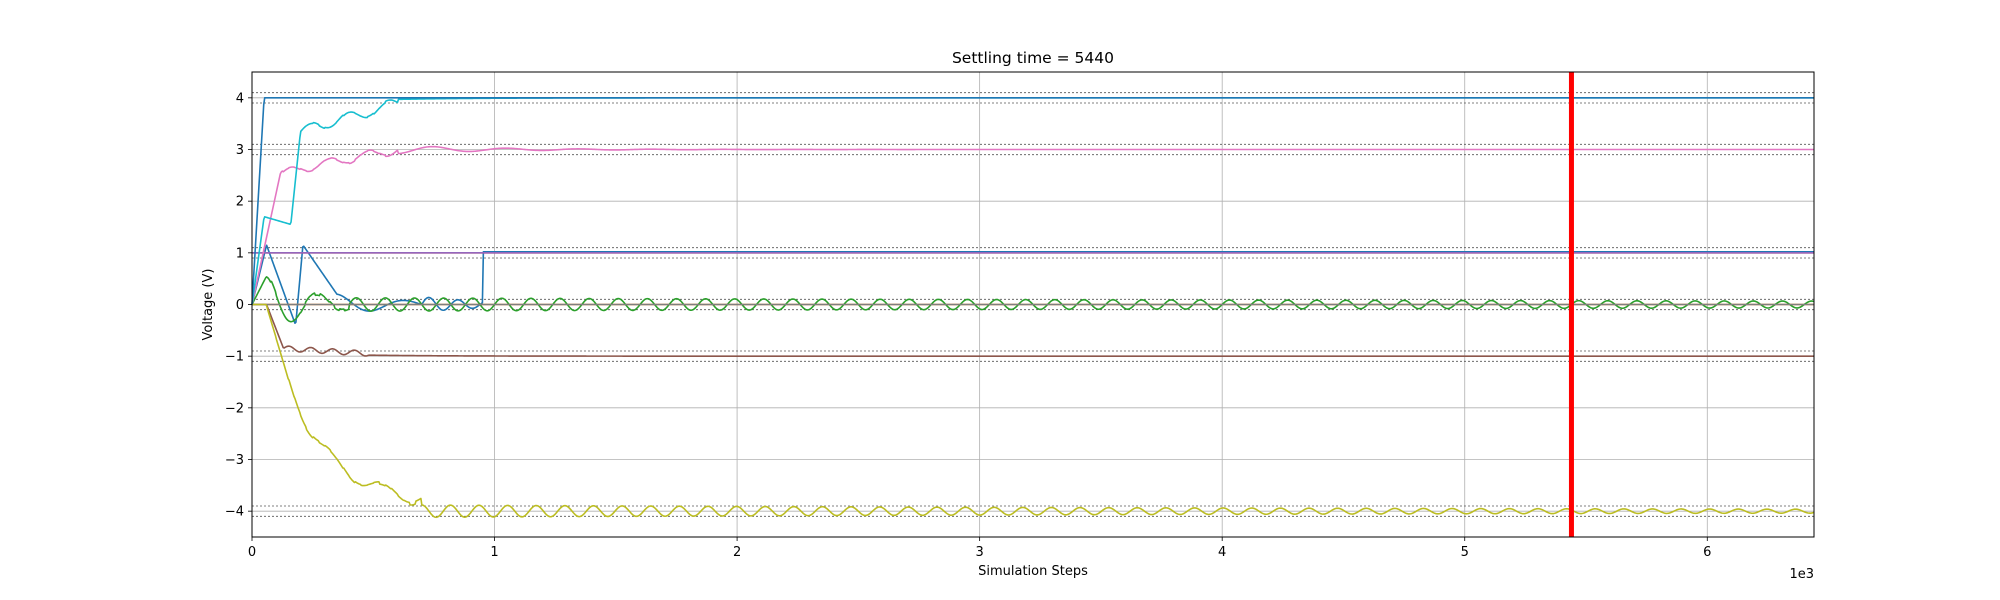 The image size is (2000, 600). I want to click on y-axis-label: Voltage (V), so click(208, 305).